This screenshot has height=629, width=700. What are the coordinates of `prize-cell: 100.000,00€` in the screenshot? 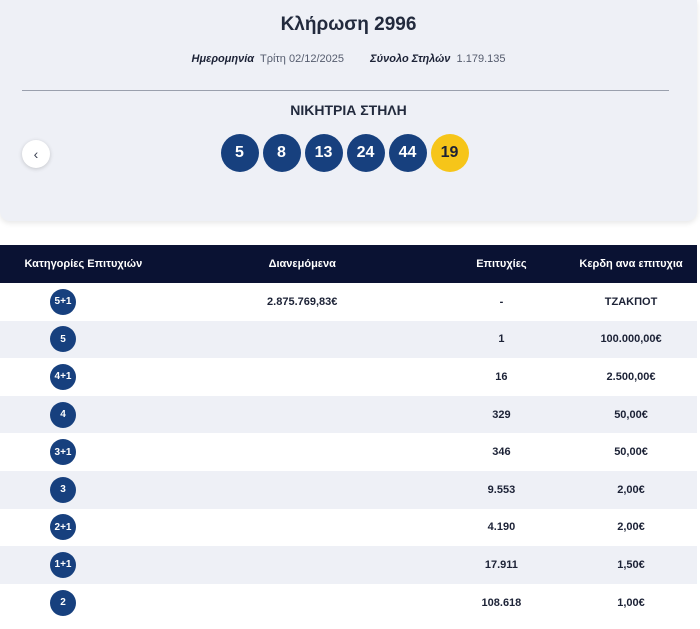 It's located at (631, 339).